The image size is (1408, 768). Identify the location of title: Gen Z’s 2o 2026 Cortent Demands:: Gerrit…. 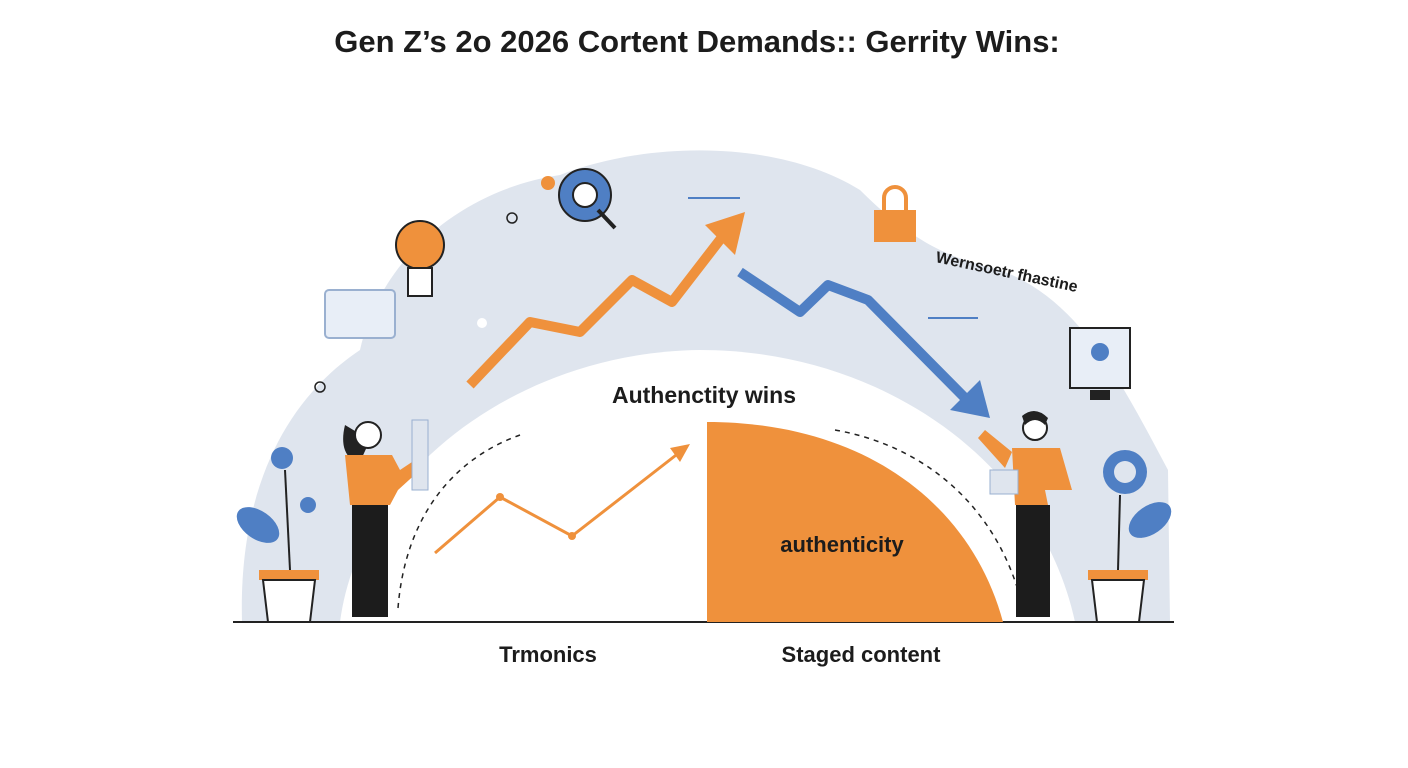
(697, 41).